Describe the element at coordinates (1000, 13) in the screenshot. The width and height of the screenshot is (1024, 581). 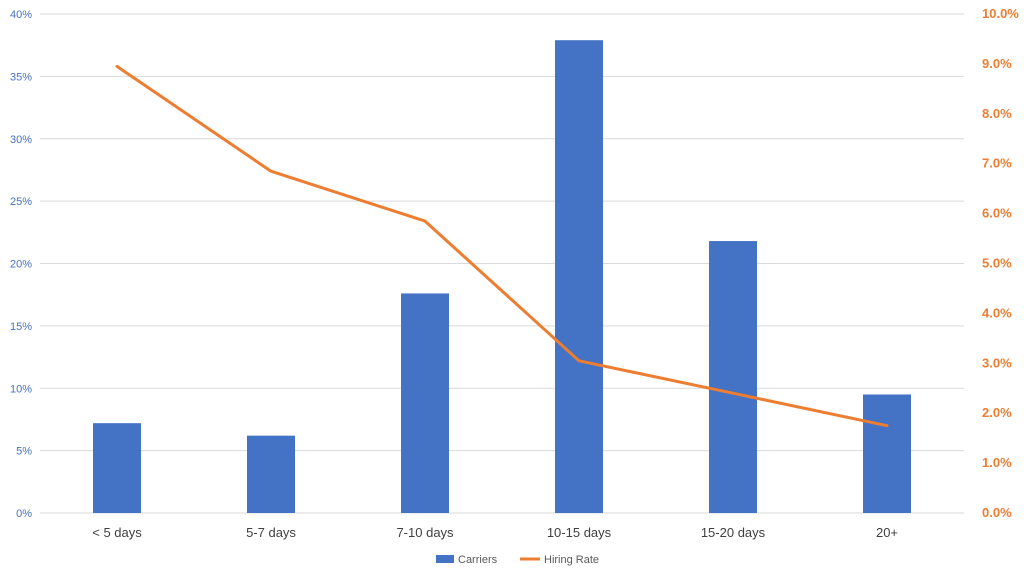
I see `y-right-tick-label: 10.0%` at that location.